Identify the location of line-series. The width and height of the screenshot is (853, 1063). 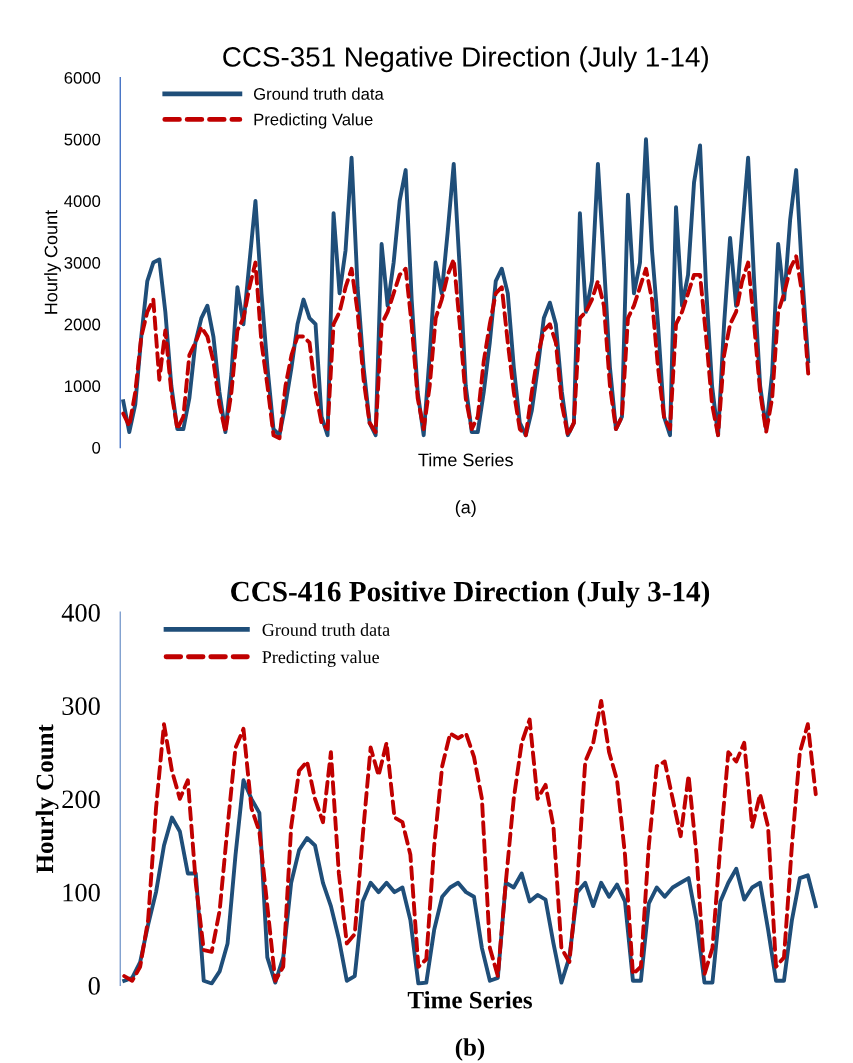
(466, 347).